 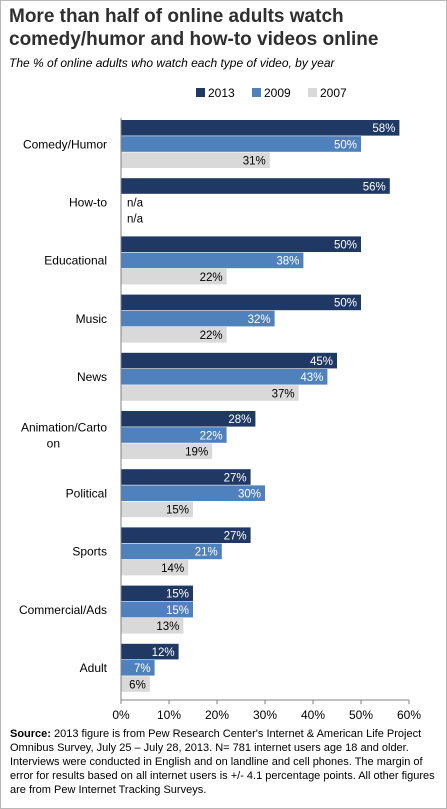 I want to click on data-label-2009-7: 21%, so click(x=206, y=553).